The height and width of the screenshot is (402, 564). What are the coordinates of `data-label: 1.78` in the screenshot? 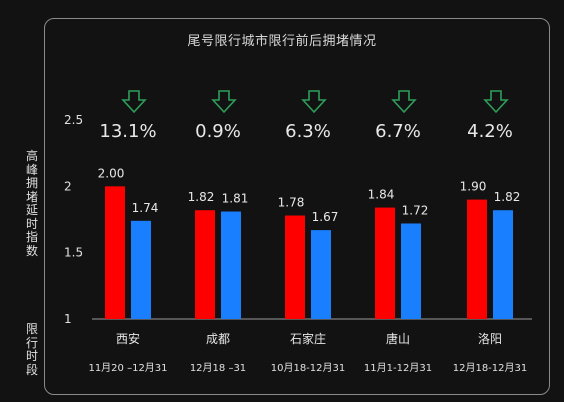 It's located at (291, 203).